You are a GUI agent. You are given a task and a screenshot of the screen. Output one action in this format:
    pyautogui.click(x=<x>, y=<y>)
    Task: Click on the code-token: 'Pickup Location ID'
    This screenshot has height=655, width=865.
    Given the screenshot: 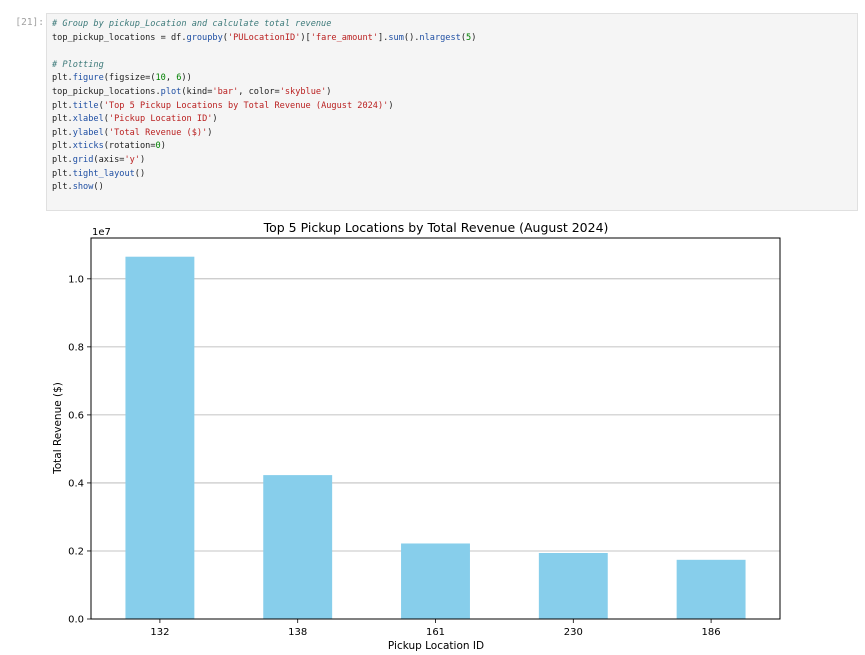 What is the action you would take?
    pyautogui.click(x=160, y=119)
    